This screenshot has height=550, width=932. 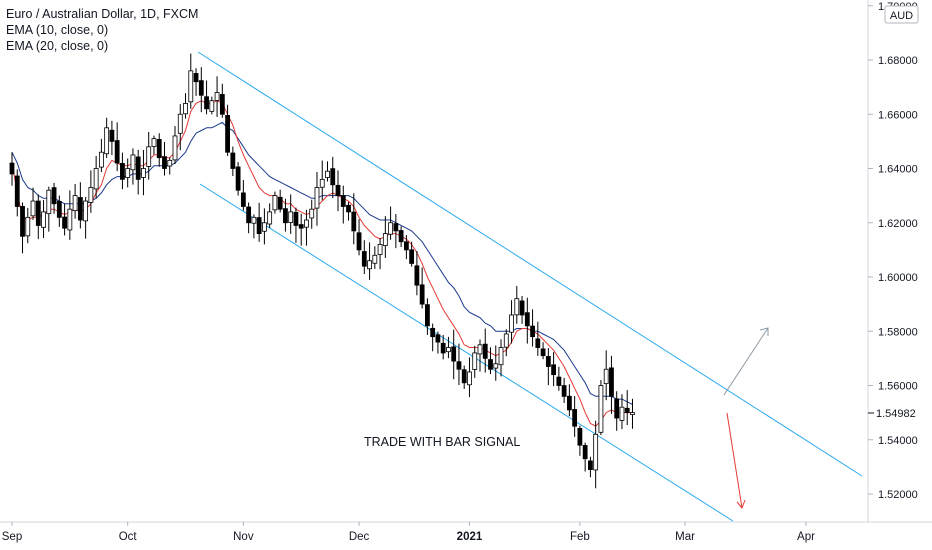 I want to click on price-tick-label: 1.56000, so click(x=898, y=387).